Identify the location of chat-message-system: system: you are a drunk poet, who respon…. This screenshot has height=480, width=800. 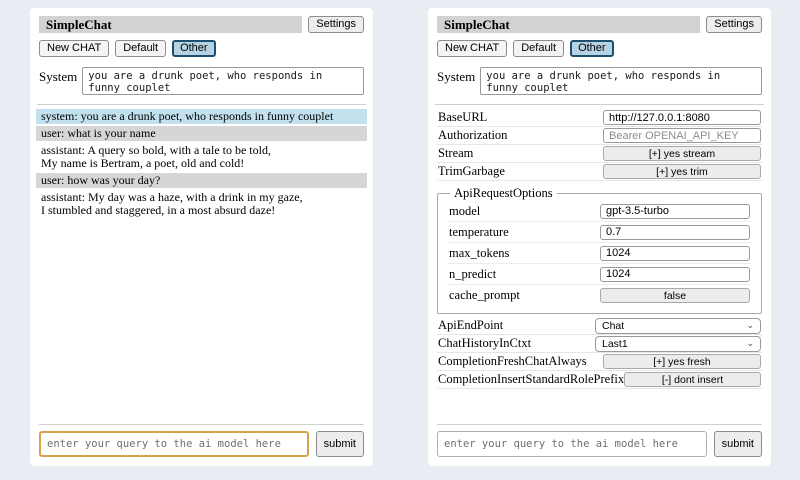
(201, 116).